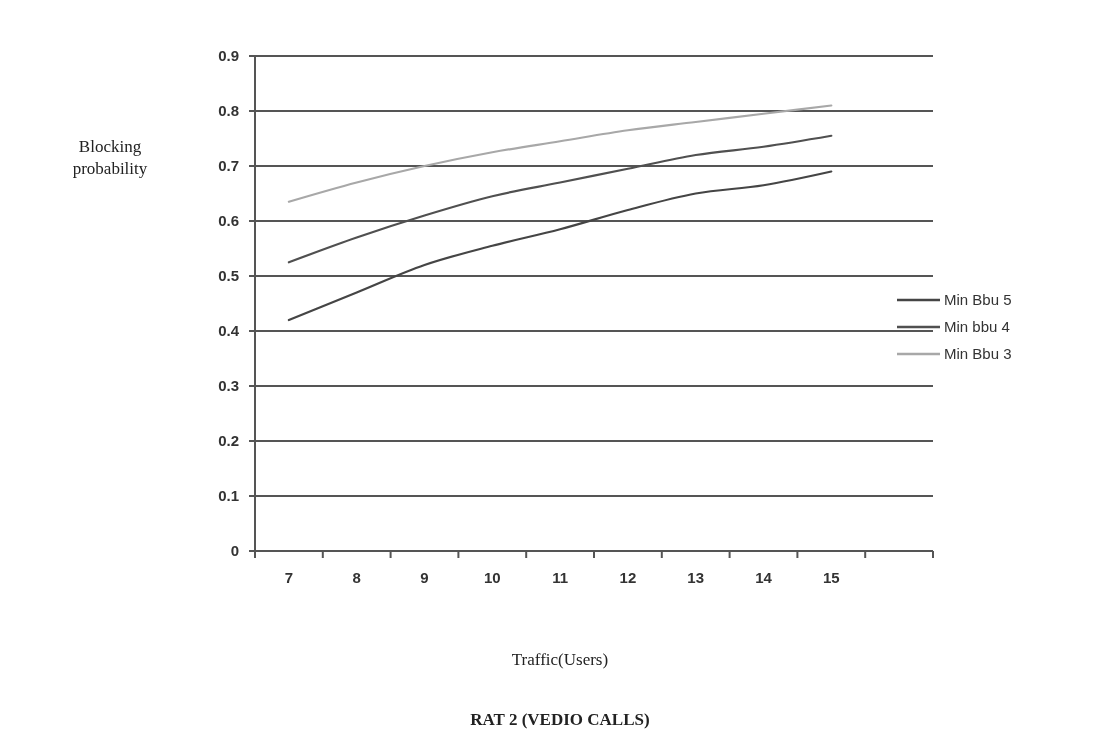 The width and height of the screenshot is (1115, 740). I want to click on x-tick-label: 9, so click(424, 577).